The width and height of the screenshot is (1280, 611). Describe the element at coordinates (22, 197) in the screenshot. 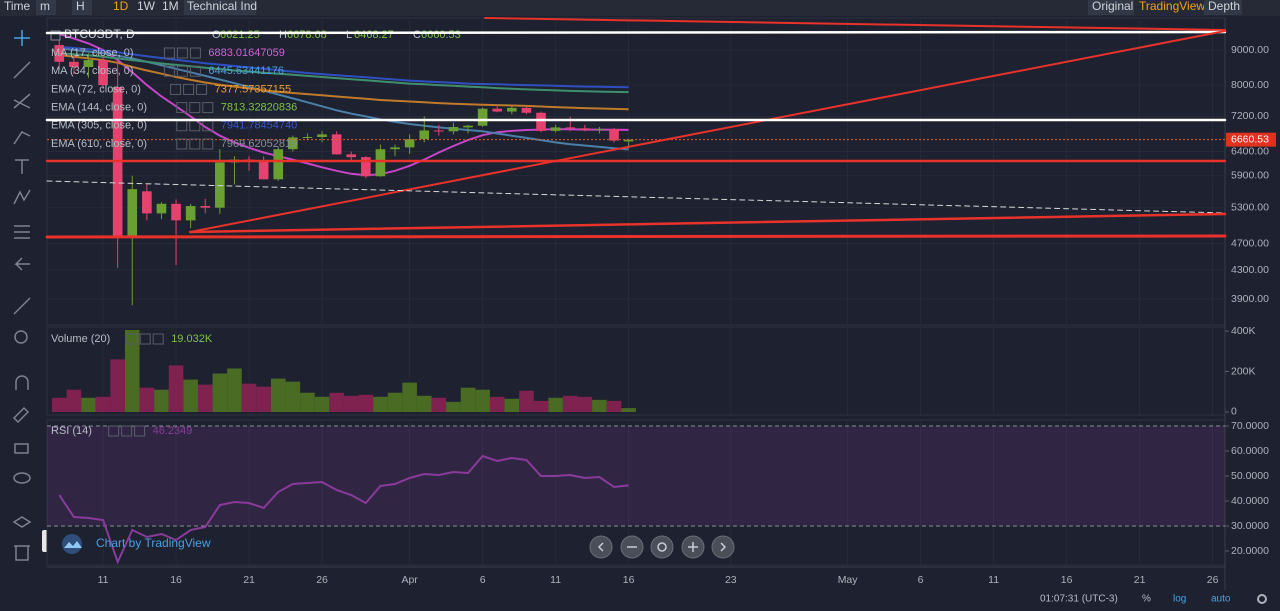

I see `tool-pattern` at that location.